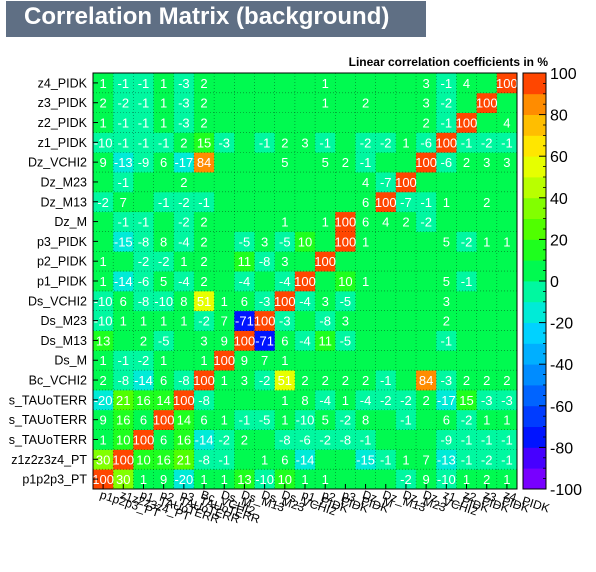 This screenshot has width=596, height=572. I want to click on cell-value-label: 3, so click(426, 83).